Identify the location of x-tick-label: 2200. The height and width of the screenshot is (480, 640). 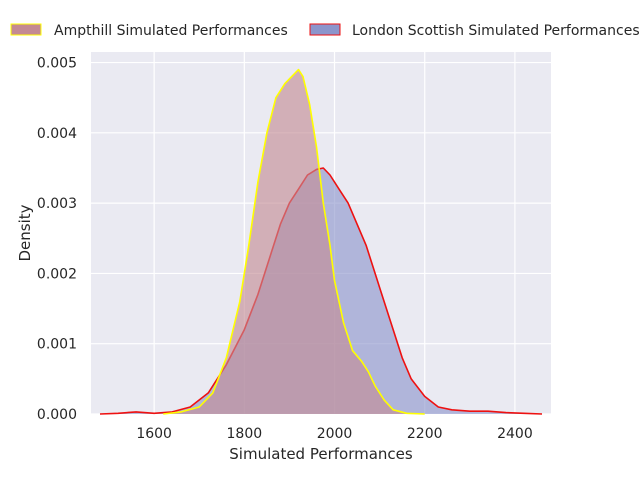
(425, 434).